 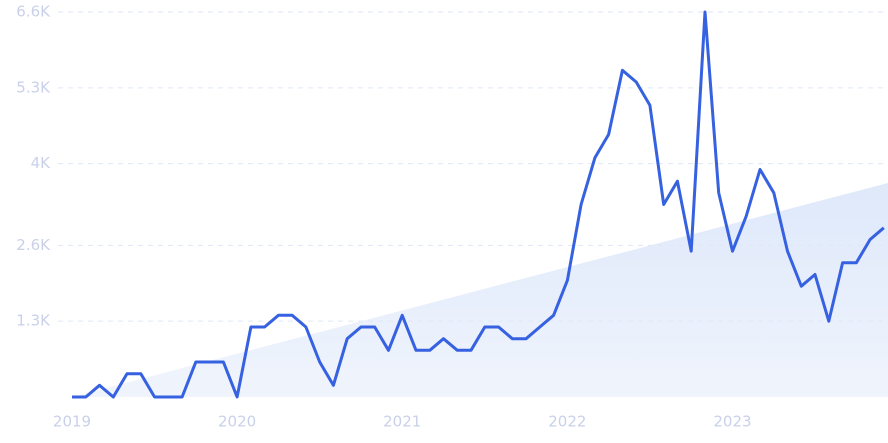 What do you see at coordinates (402, 422) in the screenshot?
I see `x-tick-label: 2021` at bounding box center [402, 422].